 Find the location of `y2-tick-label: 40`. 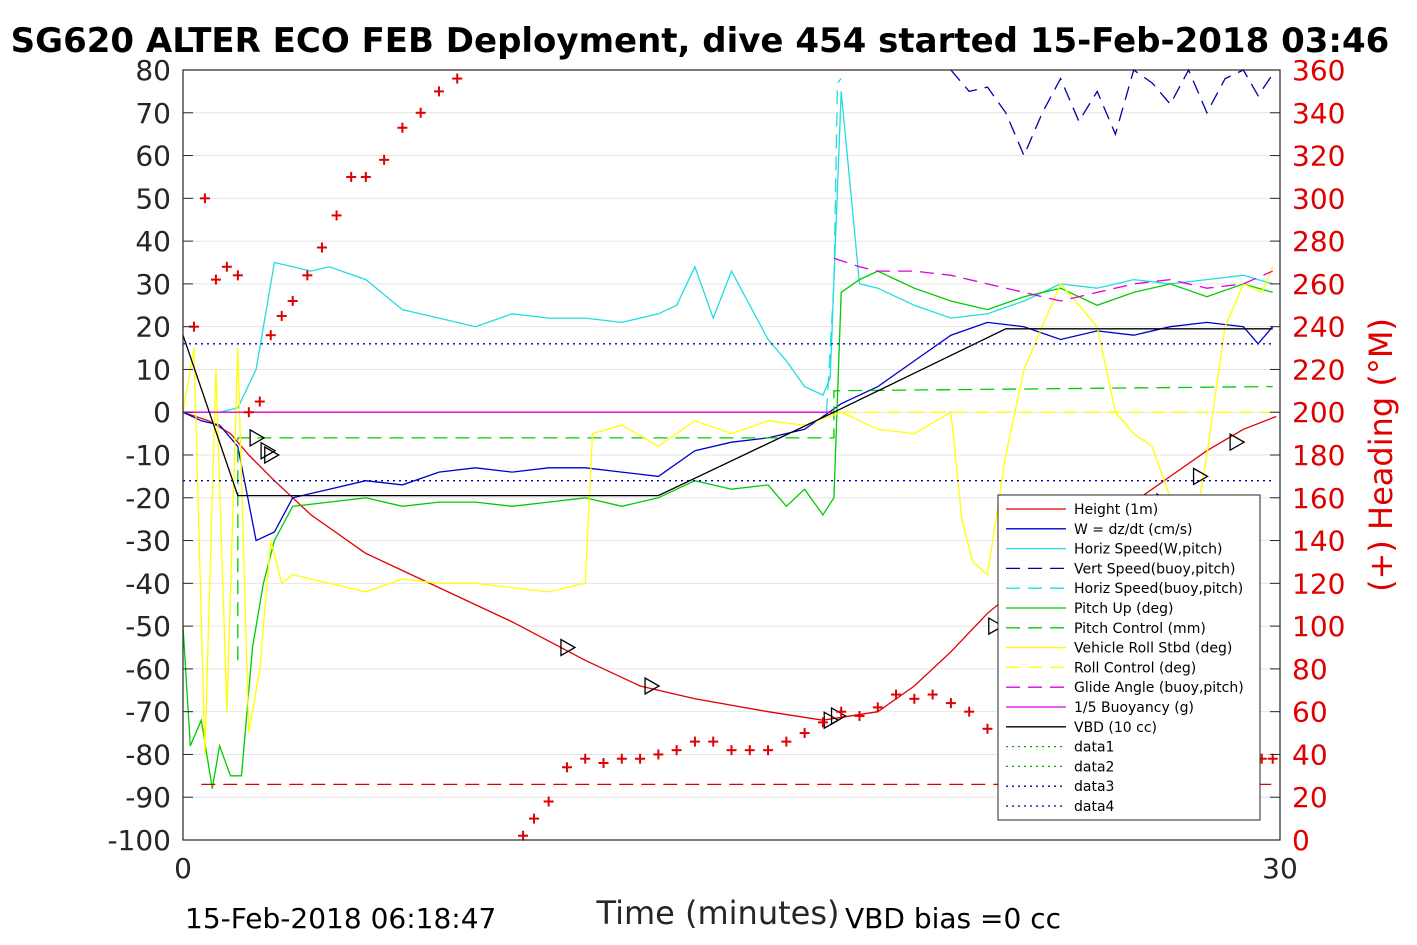

y2-tick-label: 40 is located at coordinates (1310, 754).